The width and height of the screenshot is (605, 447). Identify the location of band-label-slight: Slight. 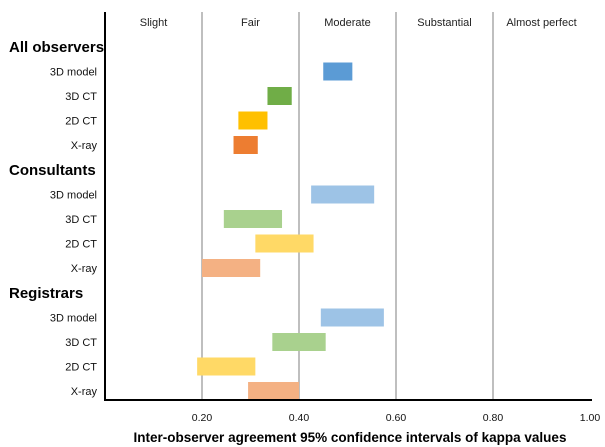
(154, 23).